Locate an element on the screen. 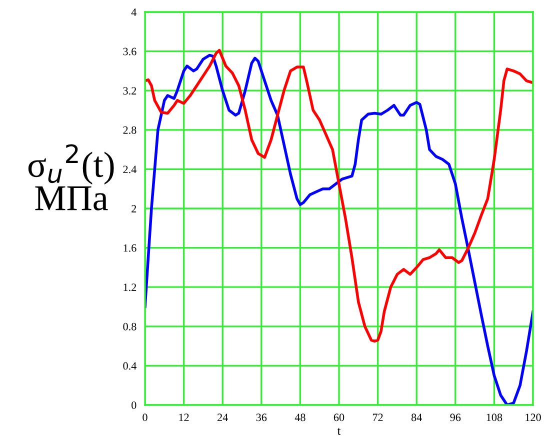 This screenshot has height=436, width=544. x-tick-label: 12 is located at coordinates (184, 418).